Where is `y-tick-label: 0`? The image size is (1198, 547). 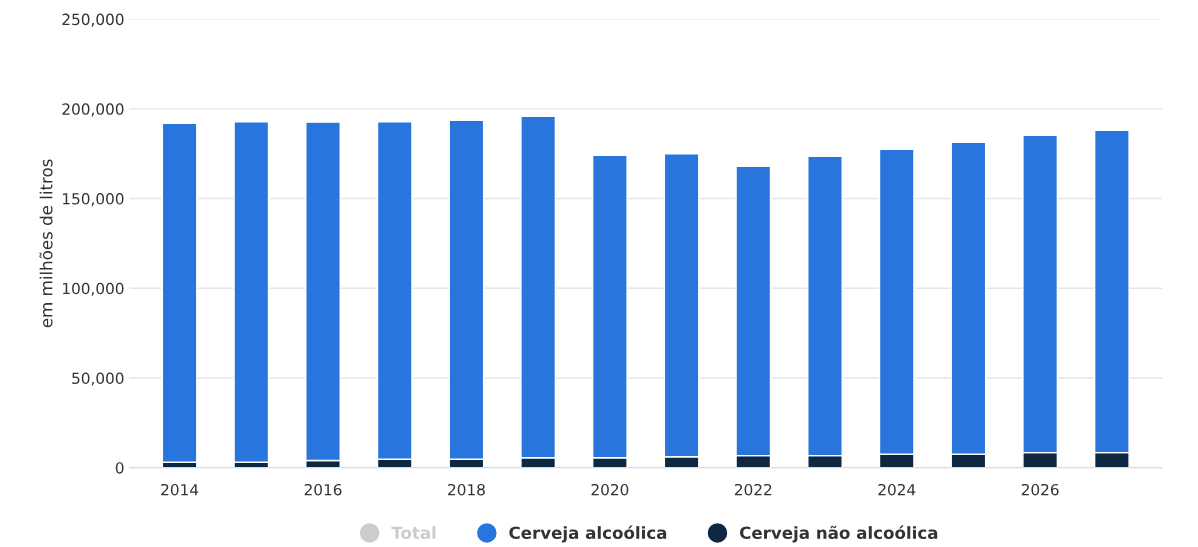
y-tick-label: 0 is located at coordinates (119, 468).